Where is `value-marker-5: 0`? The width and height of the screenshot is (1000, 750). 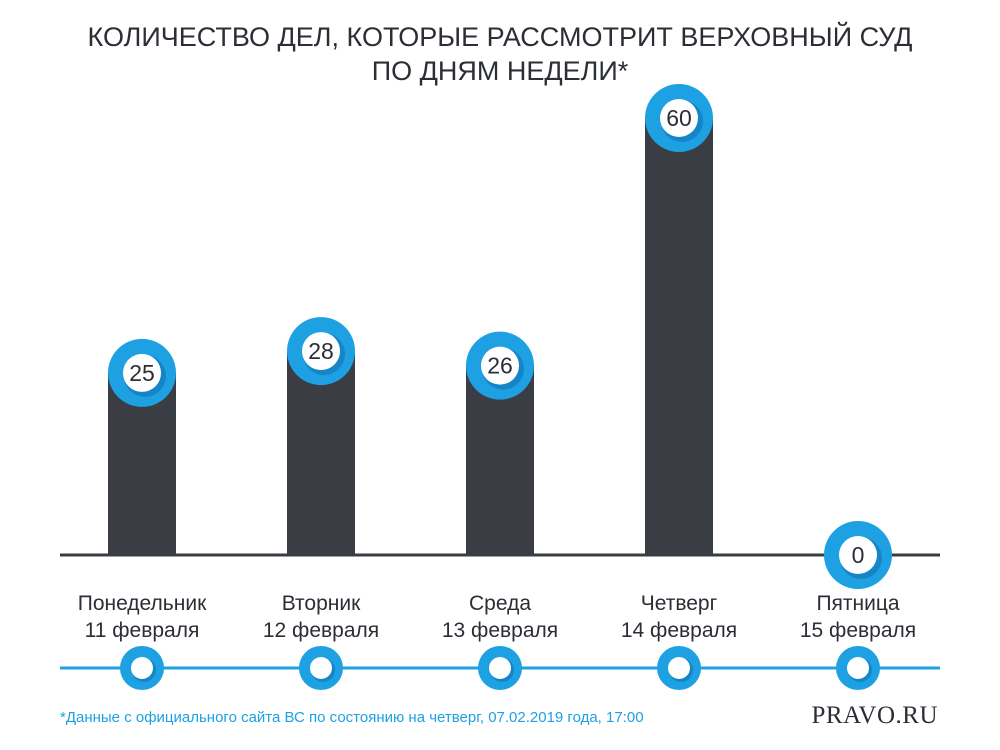
value-marker-5: 0 is located at coordinates (858, 555).